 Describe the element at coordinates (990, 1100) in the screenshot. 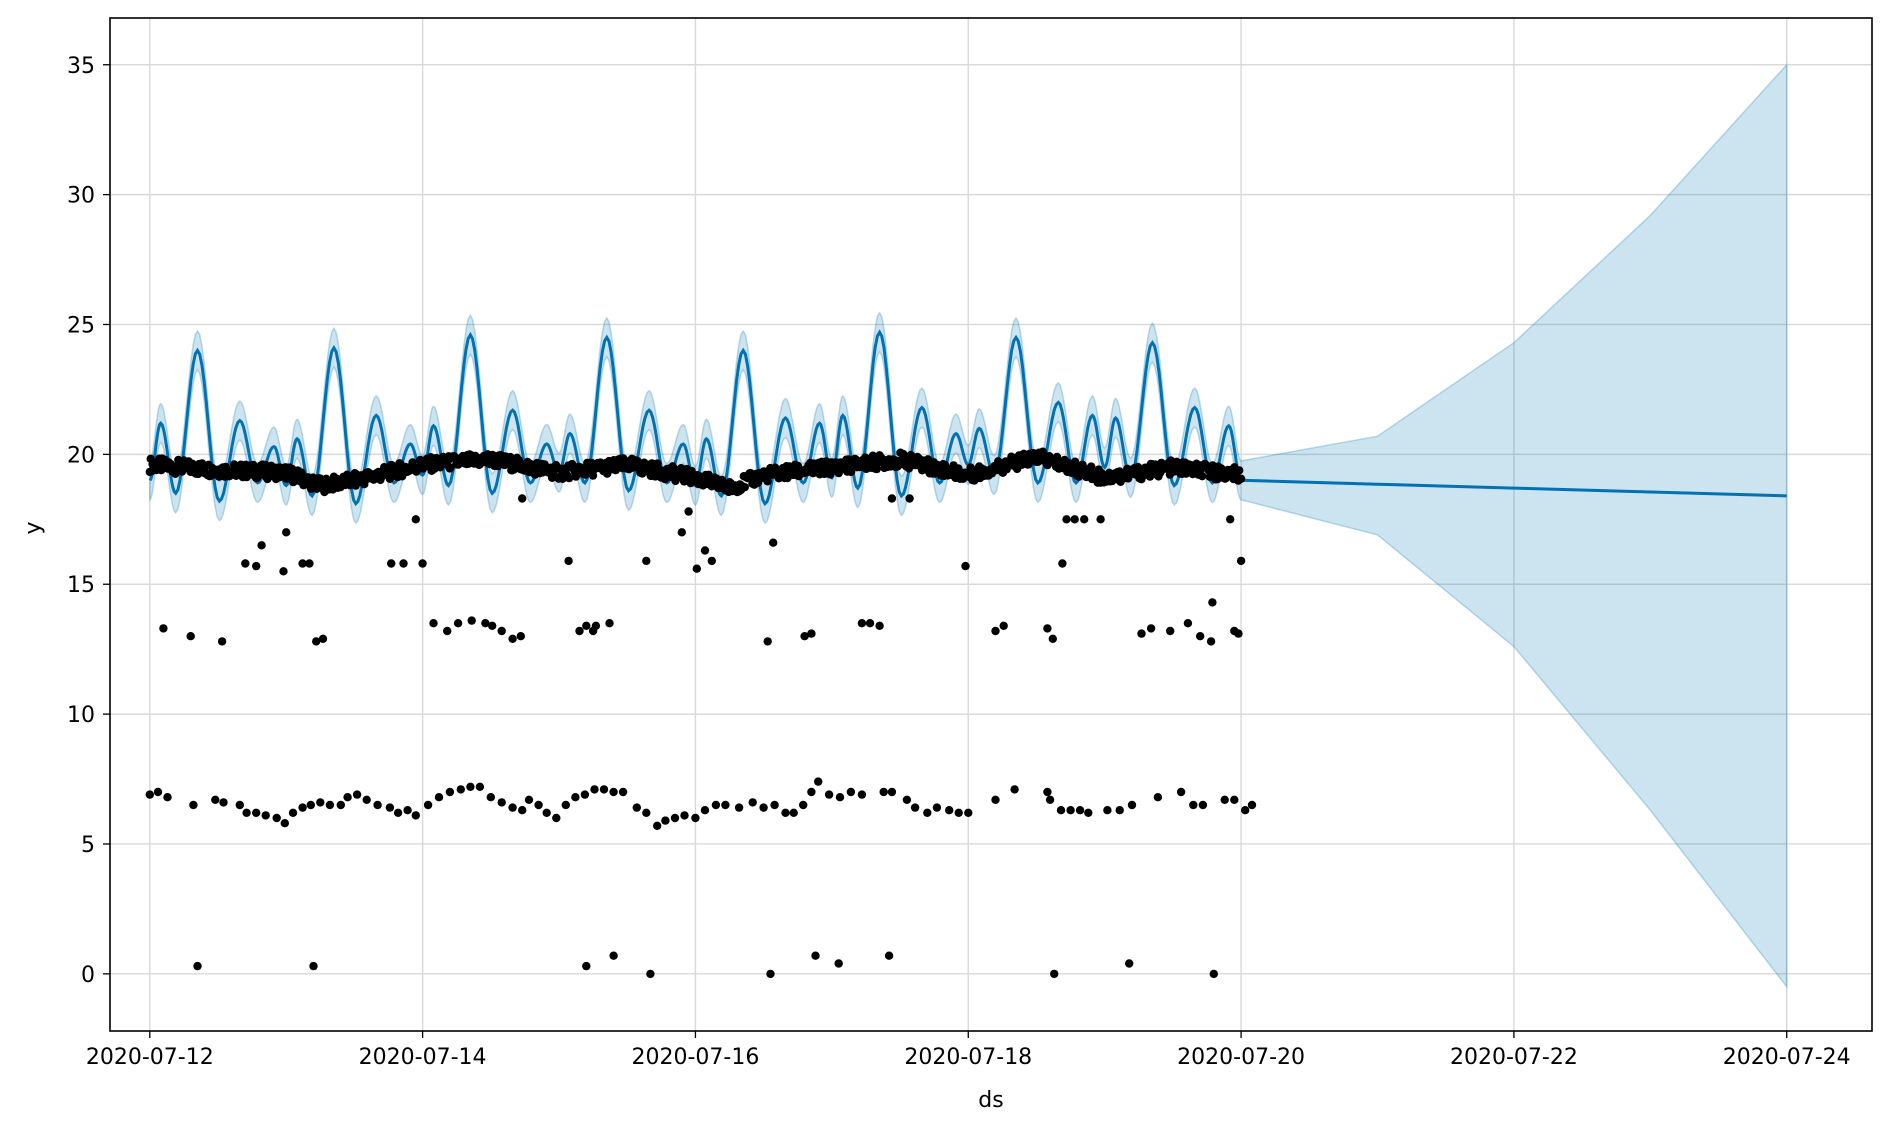

I see `x-axis-label: ds` at that location.